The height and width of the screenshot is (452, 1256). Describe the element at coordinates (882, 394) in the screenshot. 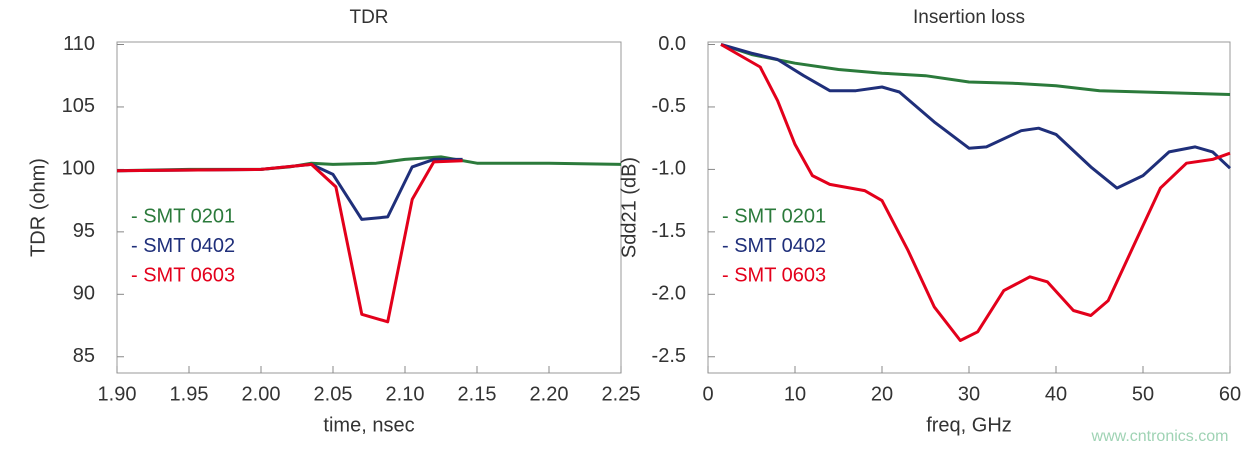

I see `x-tick-label: 20` at that location.